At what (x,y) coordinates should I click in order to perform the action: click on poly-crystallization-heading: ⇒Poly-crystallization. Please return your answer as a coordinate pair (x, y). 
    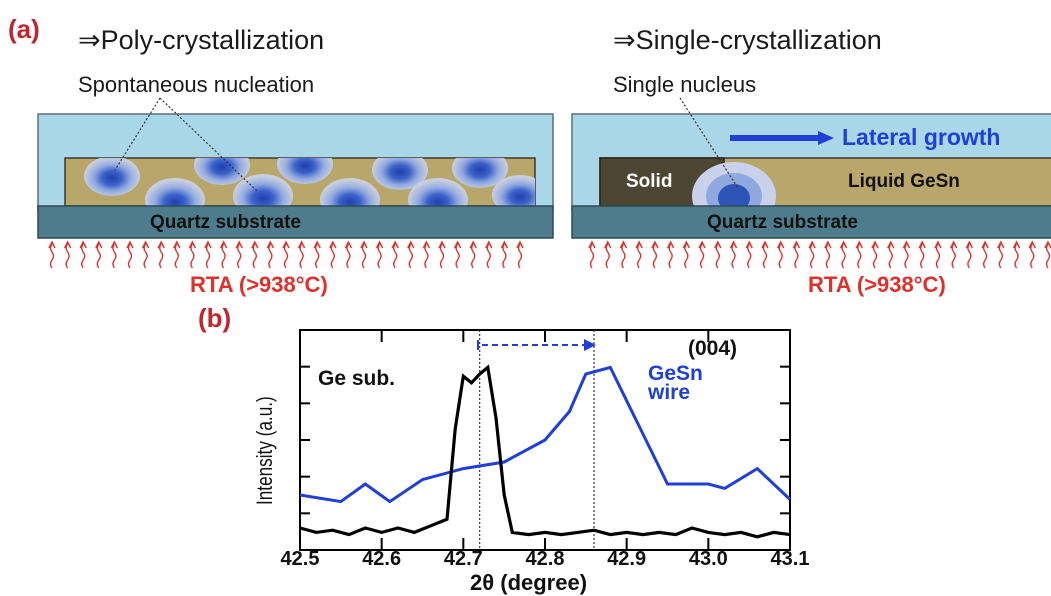
    Looking at the image, I should click on (201, 40).